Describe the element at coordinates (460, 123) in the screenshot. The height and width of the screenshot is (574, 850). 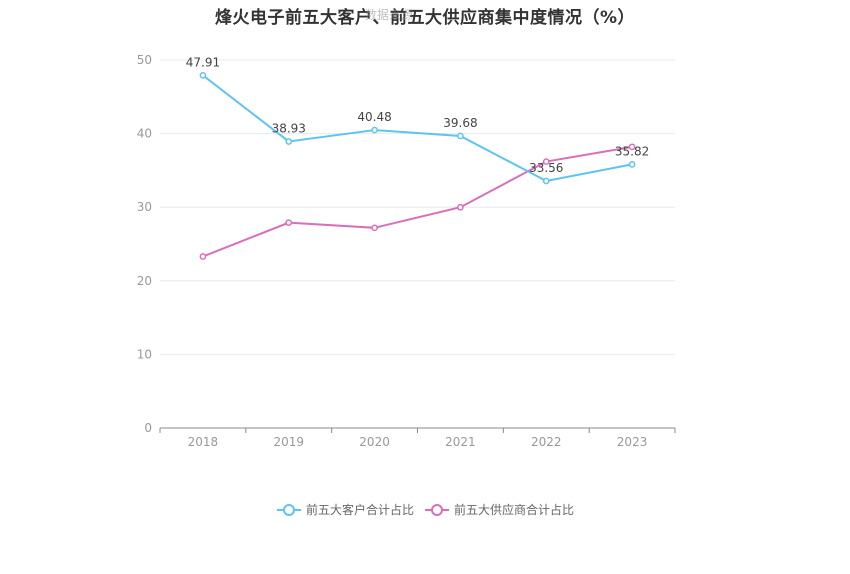
I see `data-label: 39.68` at that location.